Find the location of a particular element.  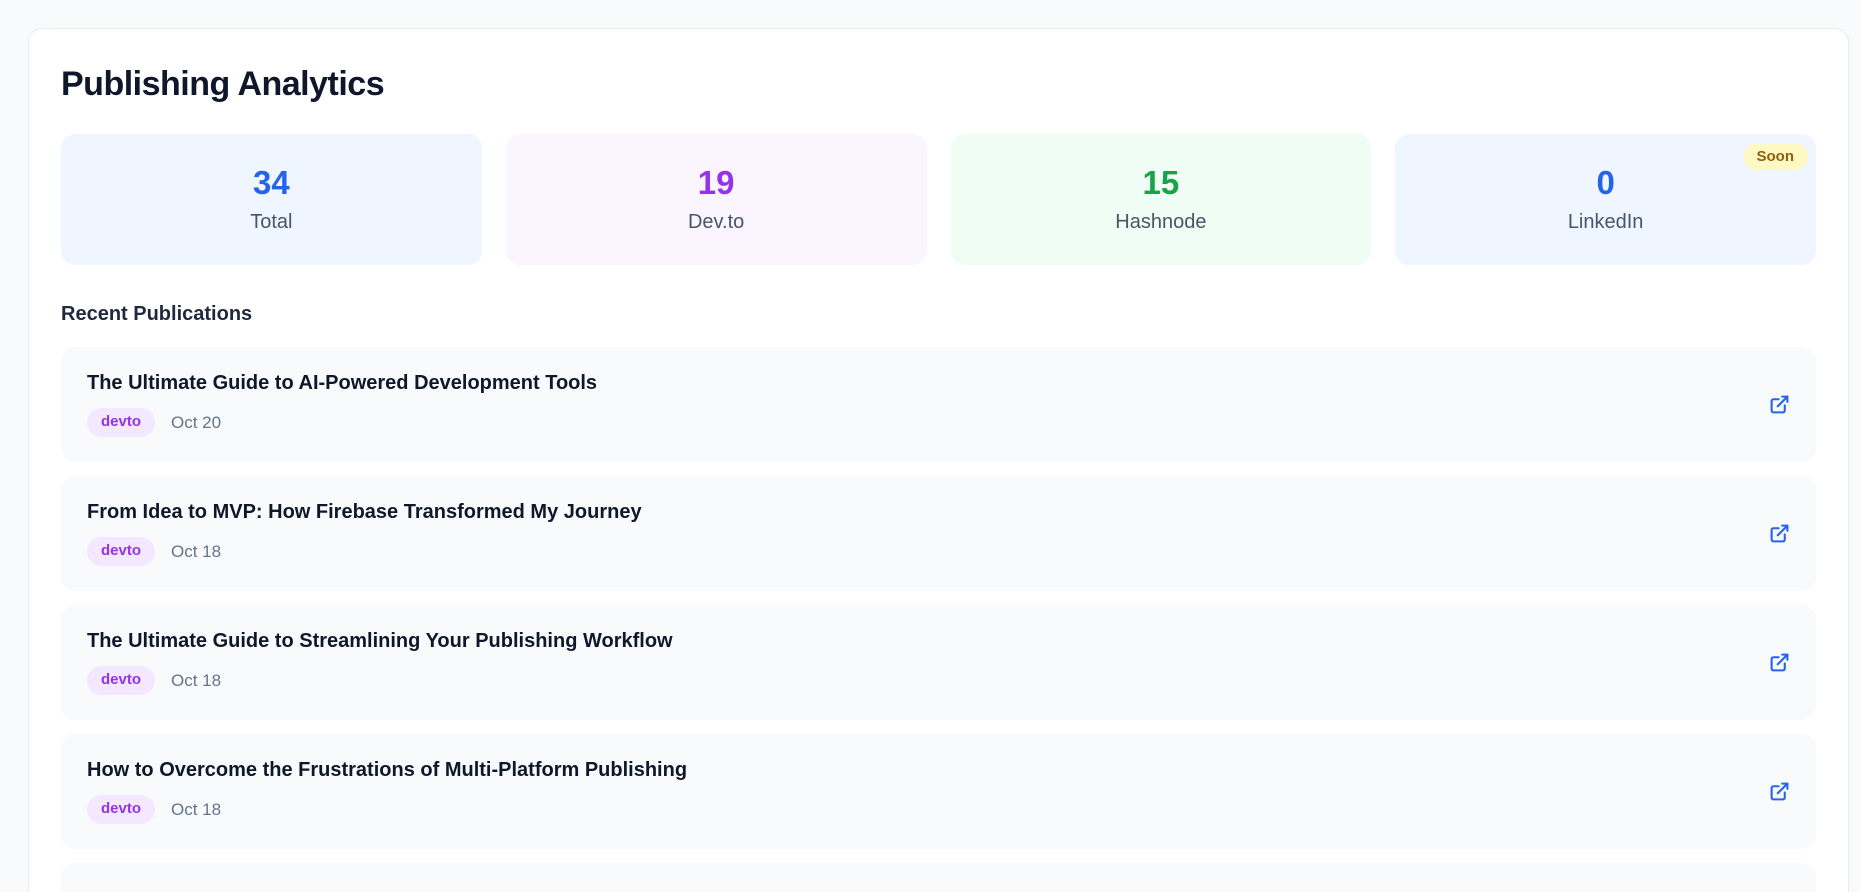

stat-value-linkedin: 0 is located at coordinates (1605, 182).